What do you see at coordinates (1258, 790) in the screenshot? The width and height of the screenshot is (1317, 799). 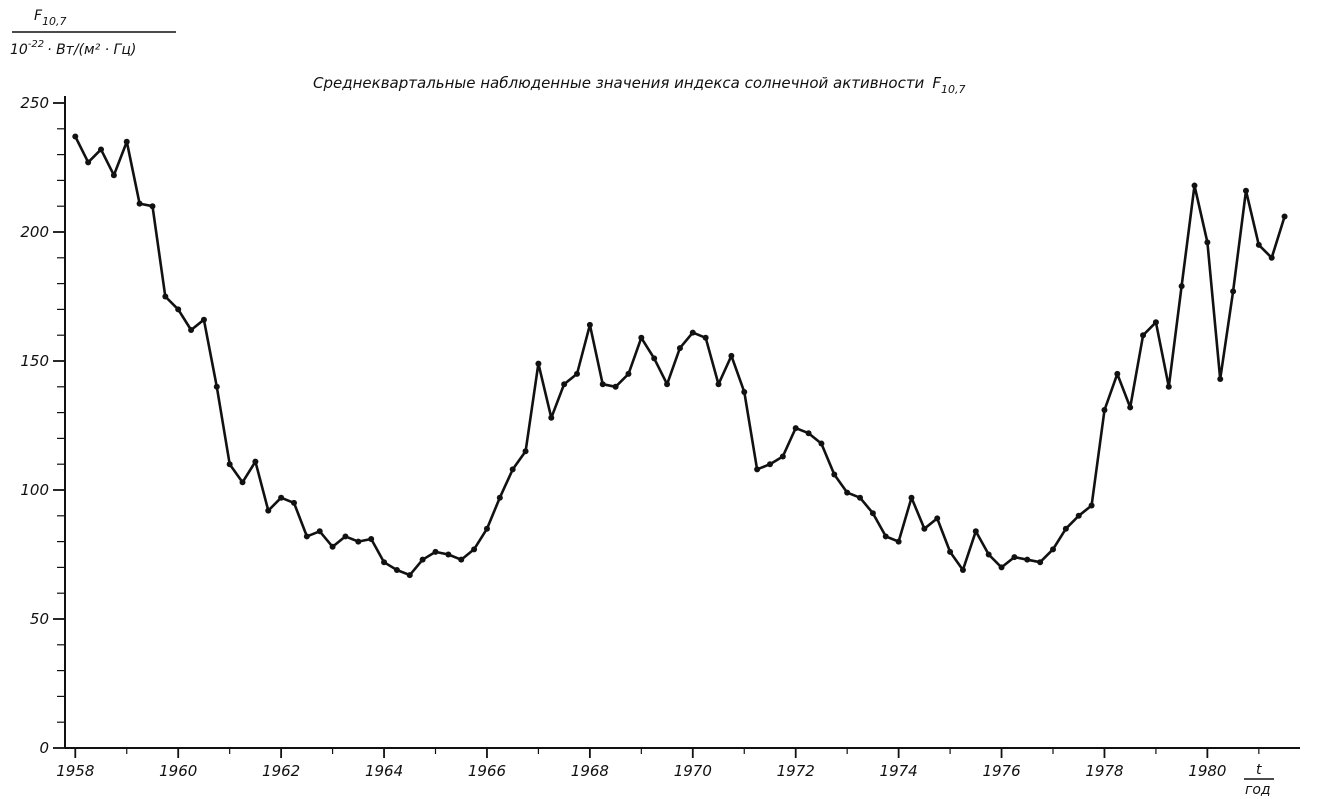 I see `x-axis-unit: год` at bounding box center [1258, 790].